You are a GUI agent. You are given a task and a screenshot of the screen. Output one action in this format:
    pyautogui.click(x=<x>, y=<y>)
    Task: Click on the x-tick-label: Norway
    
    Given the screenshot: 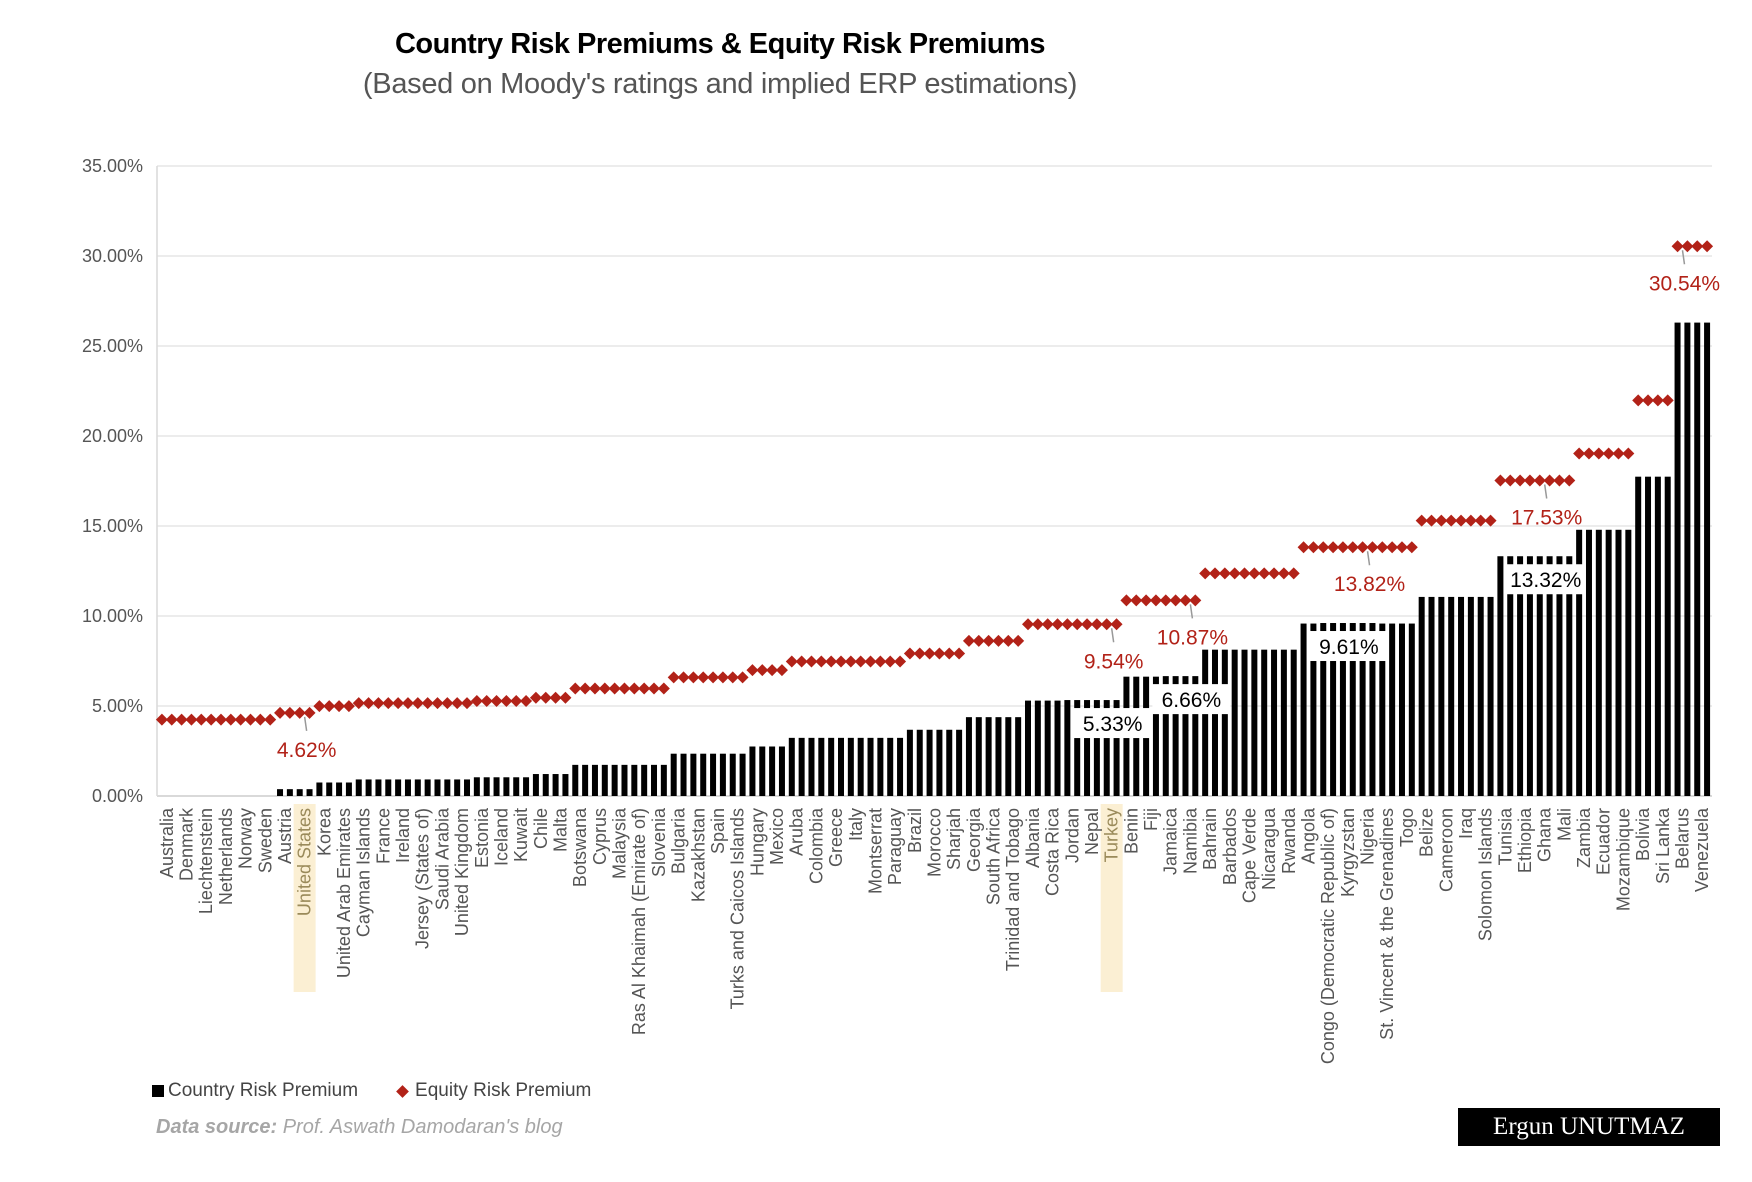 What is the action you would take?
    pyautogui.click(x=246, y=838)
    